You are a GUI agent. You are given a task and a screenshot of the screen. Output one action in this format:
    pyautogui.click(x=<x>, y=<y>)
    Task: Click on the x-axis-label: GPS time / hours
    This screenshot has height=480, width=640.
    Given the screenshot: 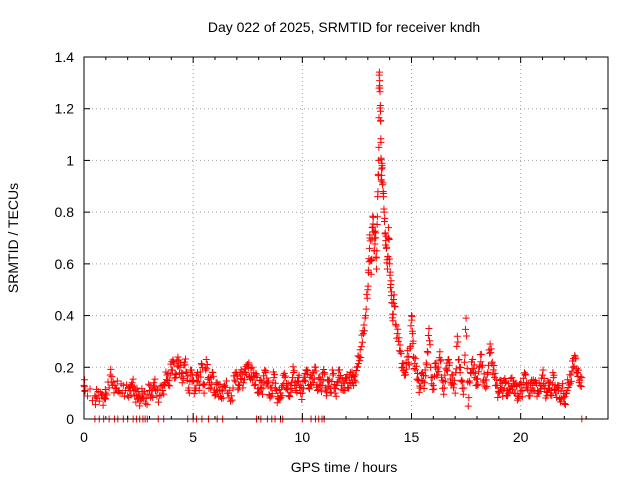 What is the action you would take?
    pyautogui.click(x=344, y=467)
    